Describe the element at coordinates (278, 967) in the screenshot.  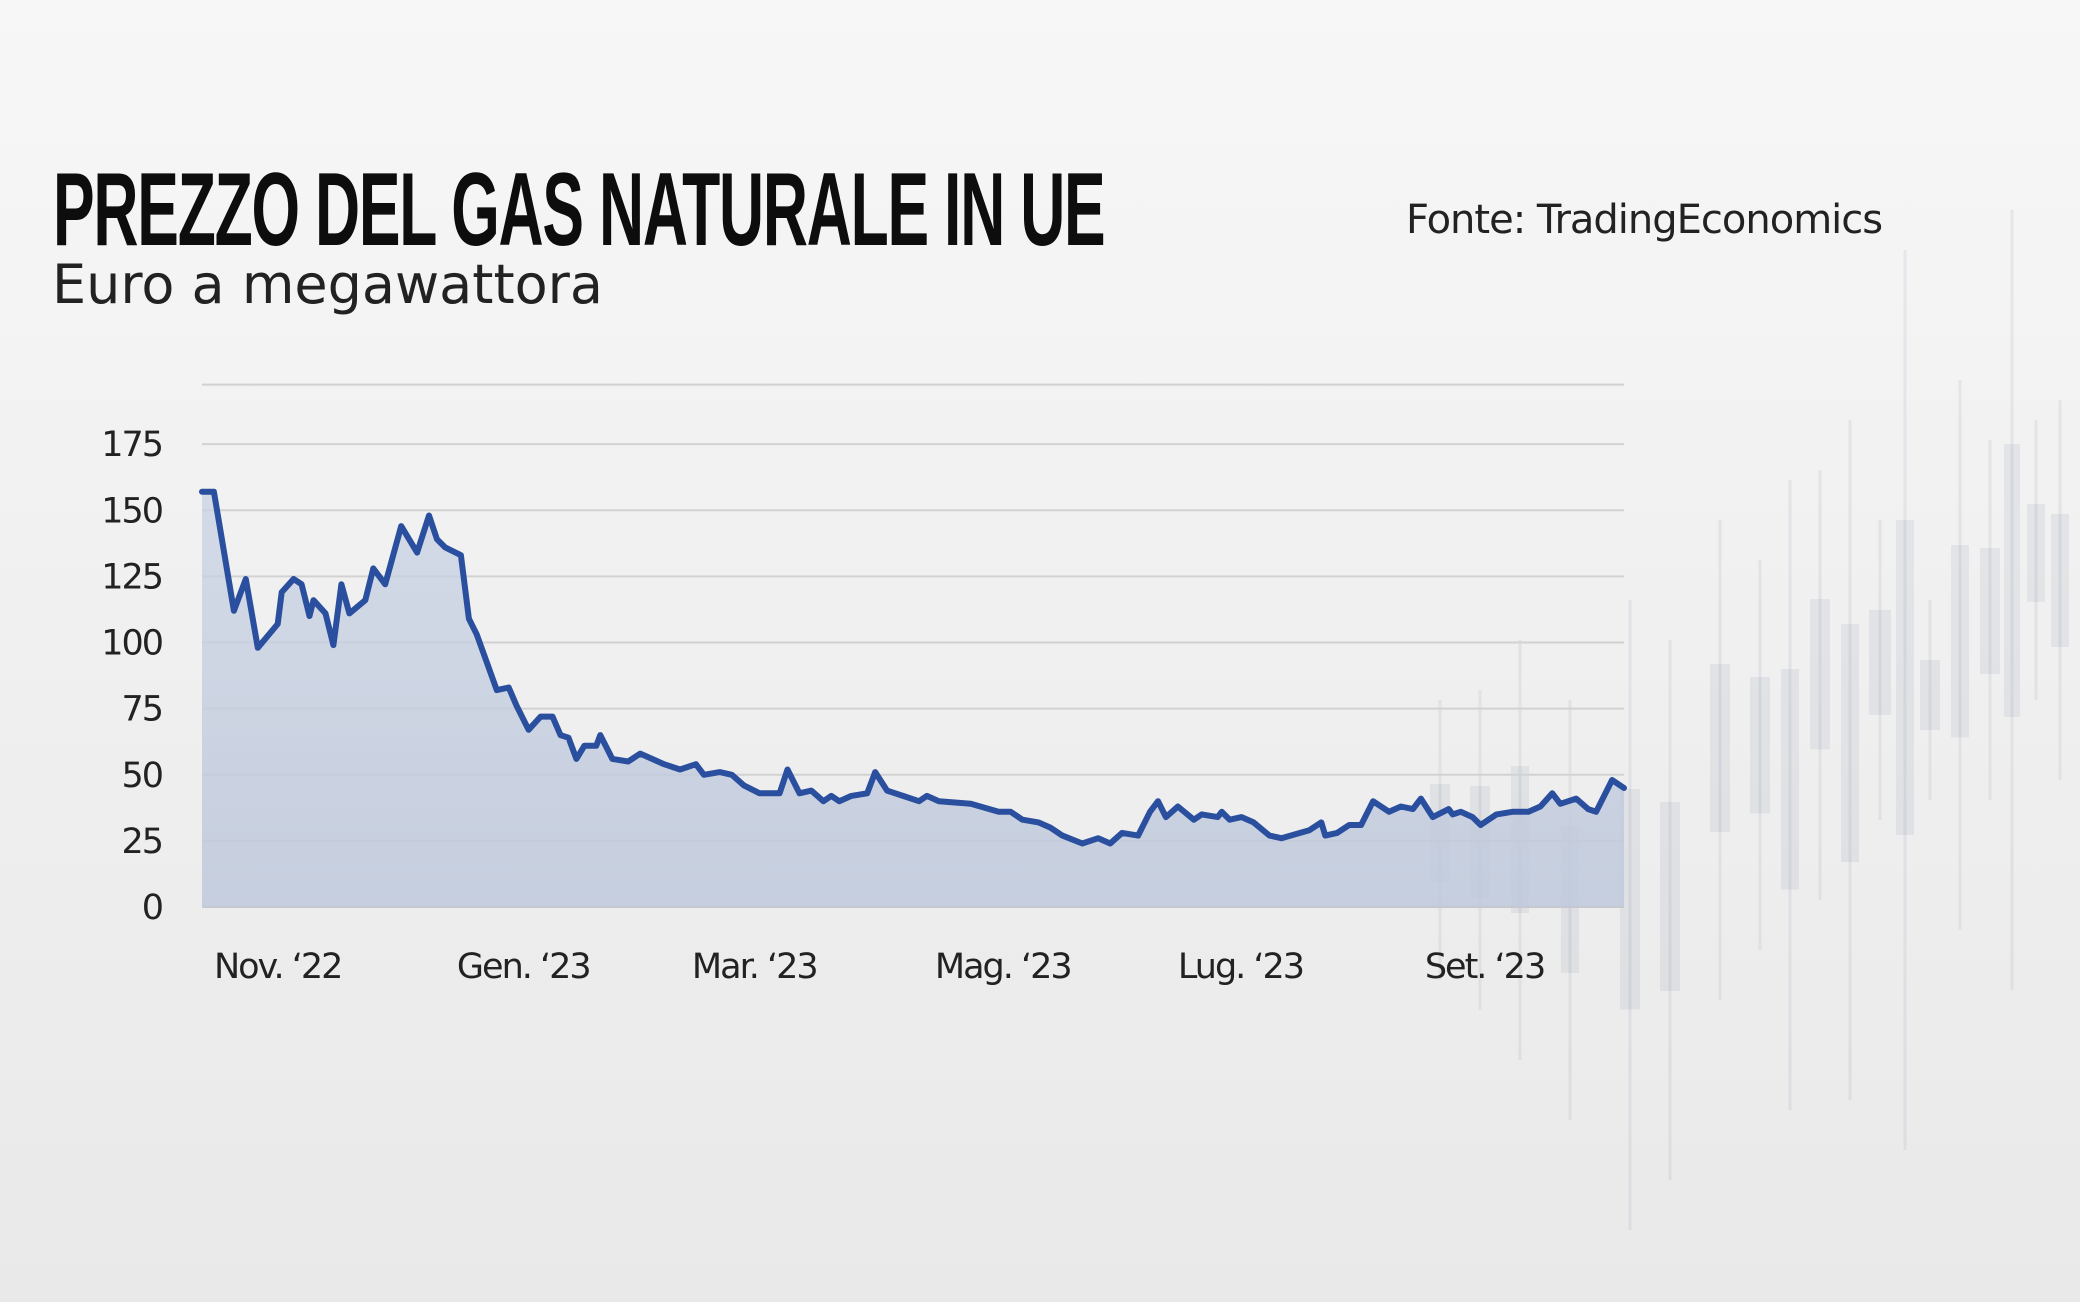
I see `x-tick-label: Nov. ‘22` at that location.